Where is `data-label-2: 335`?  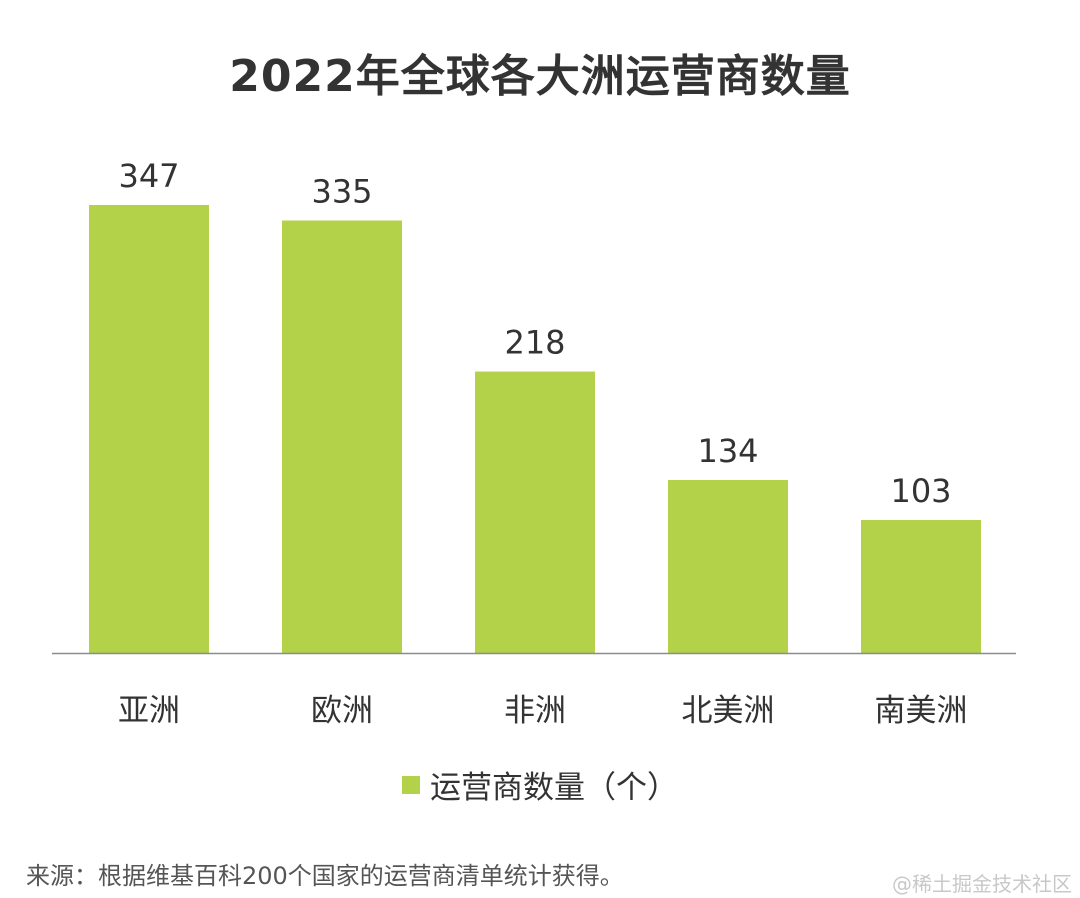
data-label-2: 335 is located at coordinates (341, 191).